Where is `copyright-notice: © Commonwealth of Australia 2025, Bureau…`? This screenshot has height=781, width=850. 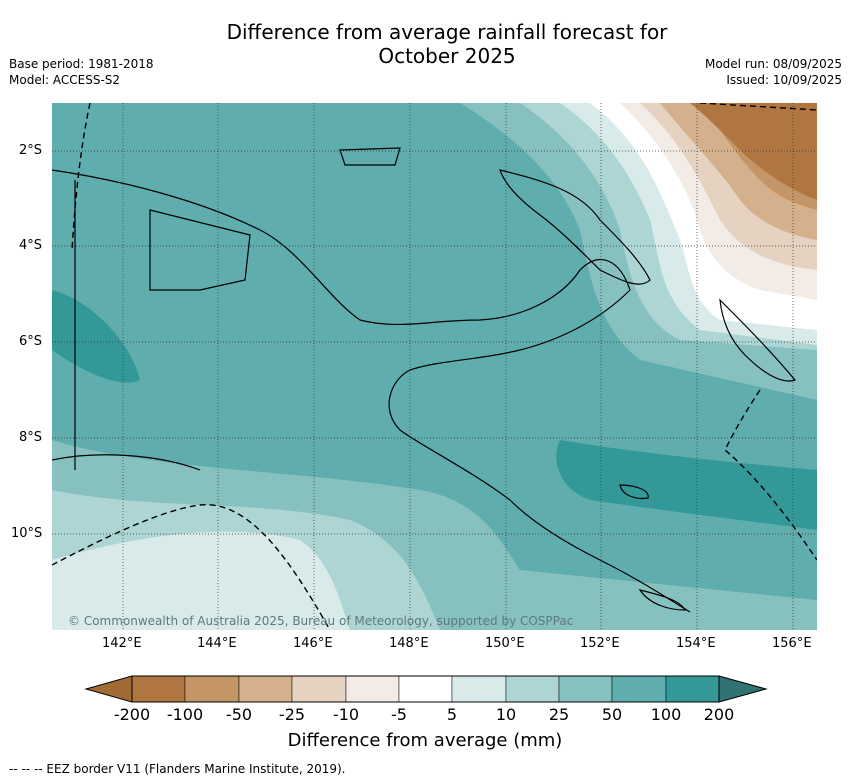
copyright-notice: © Commonwealth of Australia 2025, Bureau… is located at coordinates (321, 621).